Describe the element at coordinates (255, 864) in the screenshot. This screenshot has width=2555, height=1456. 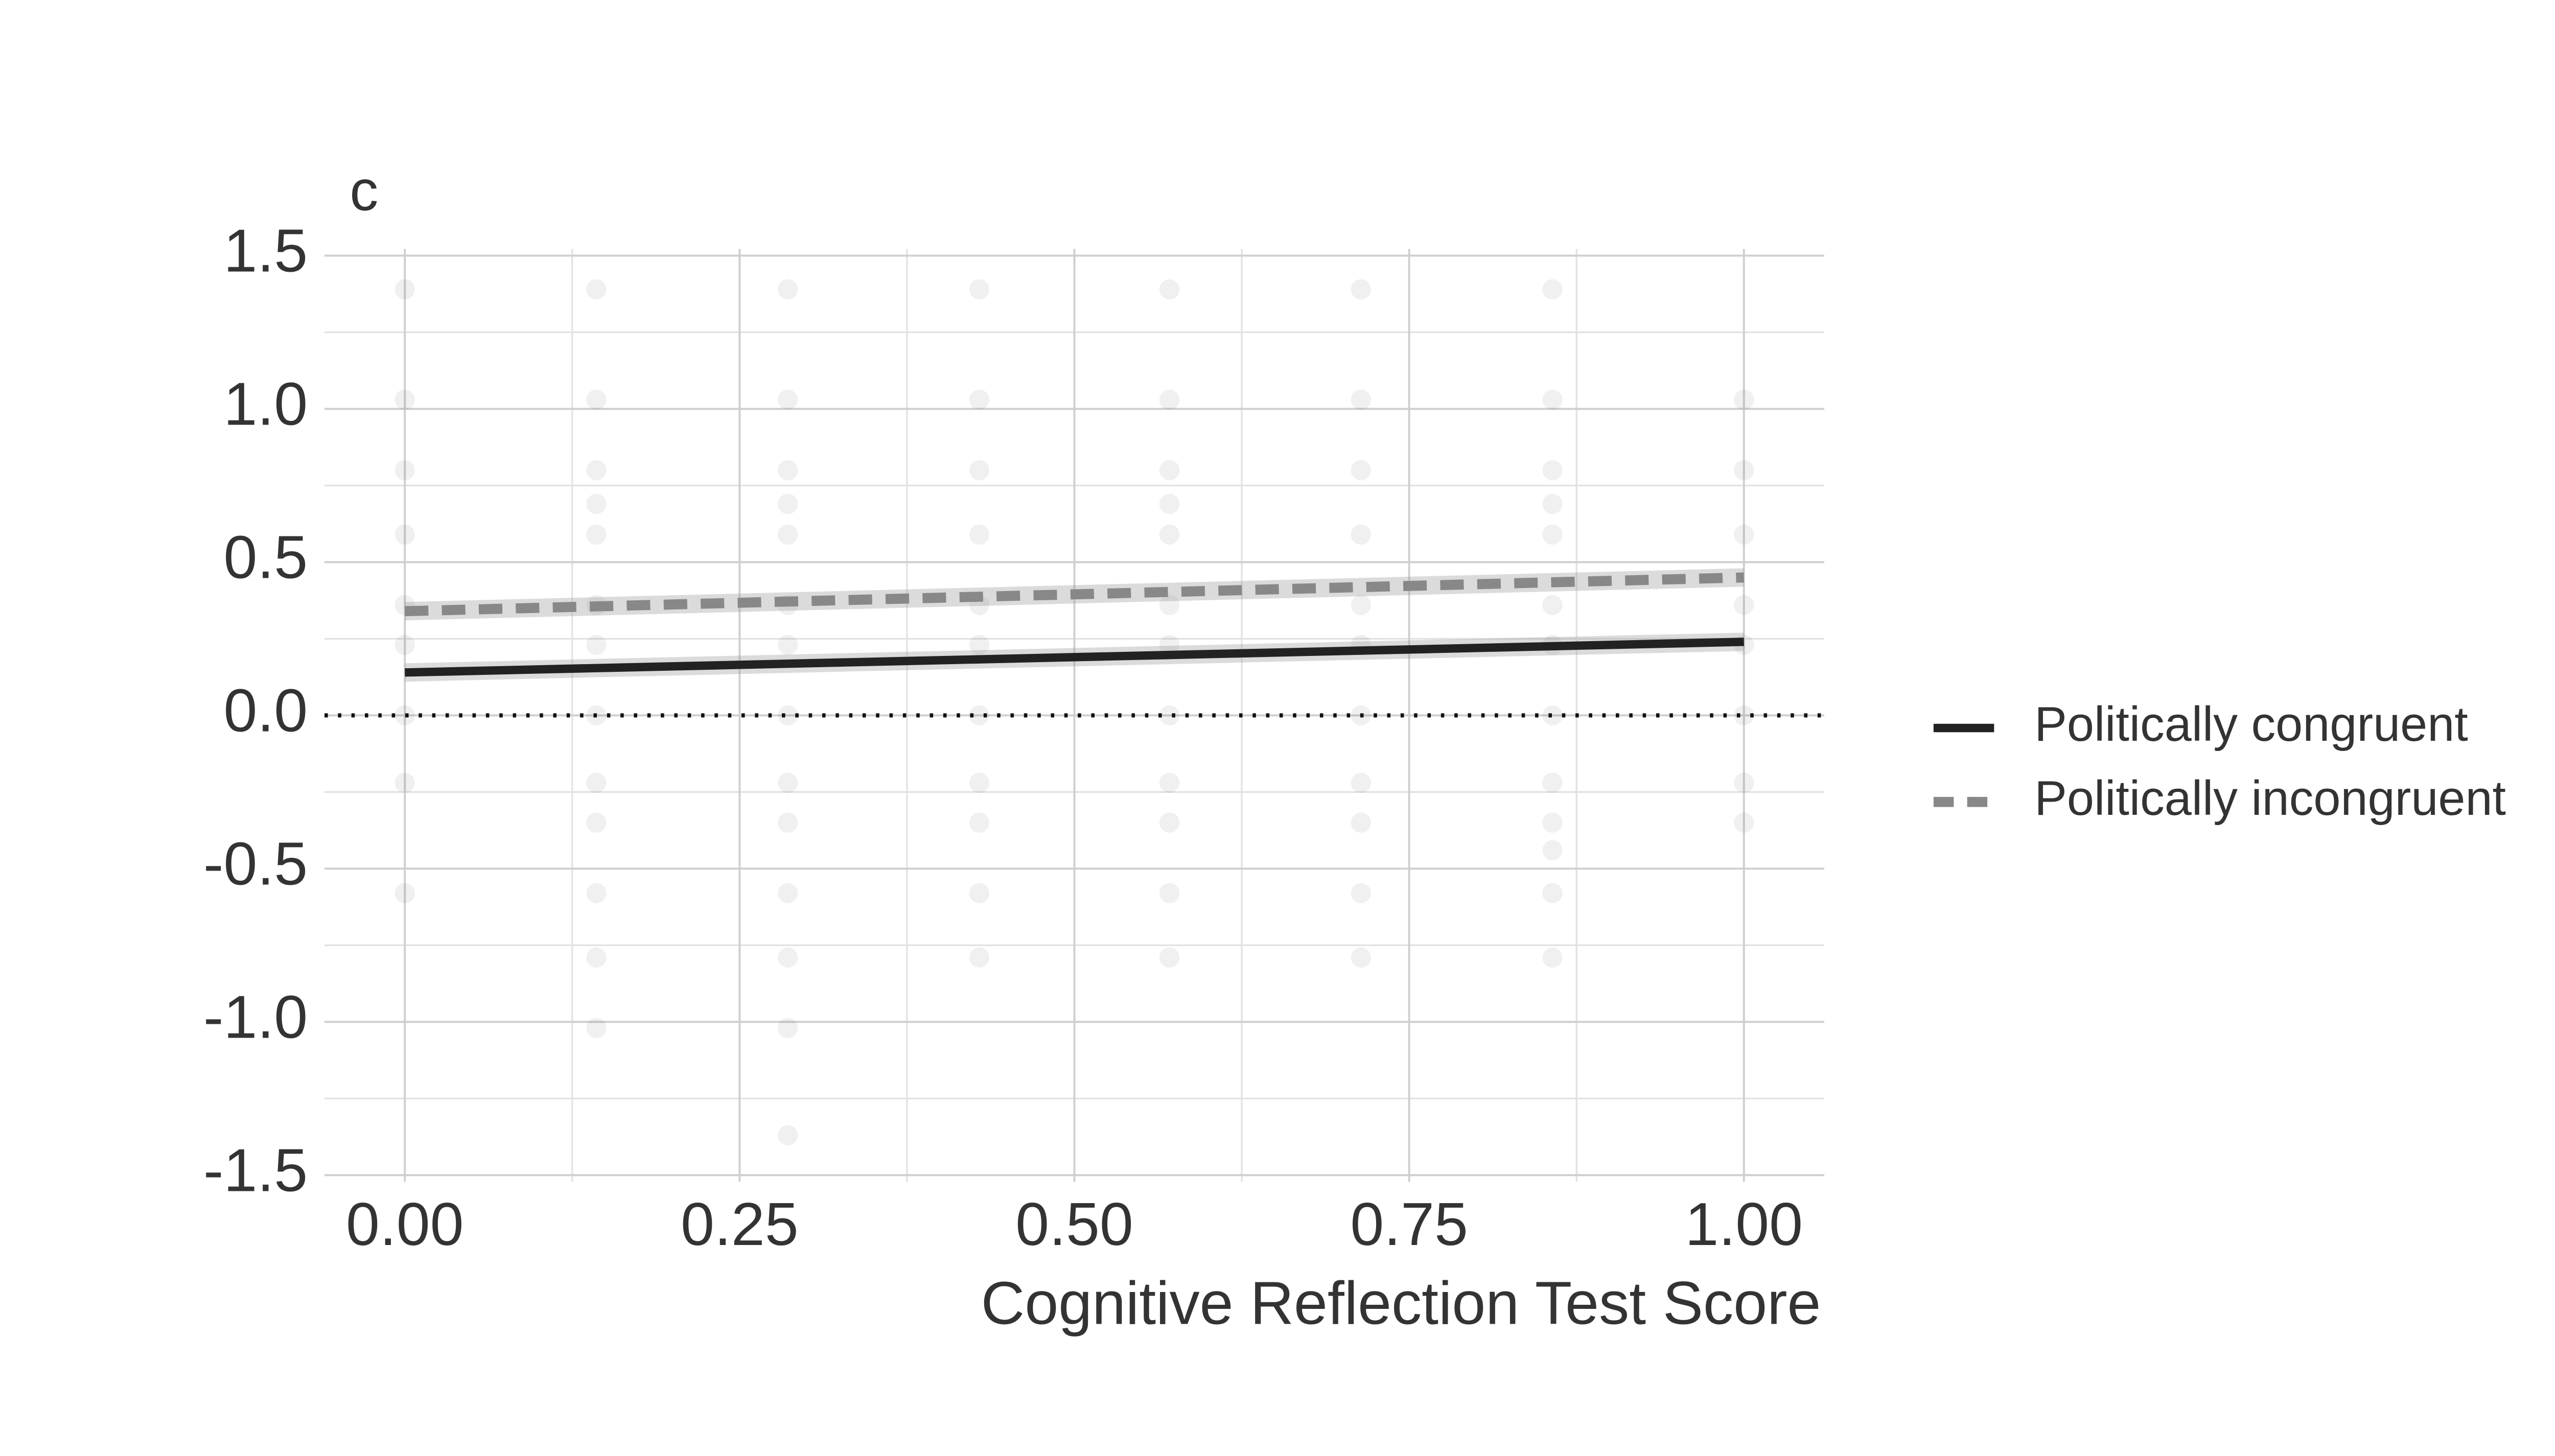
I see `y-tick-label: -0.5` at that location.